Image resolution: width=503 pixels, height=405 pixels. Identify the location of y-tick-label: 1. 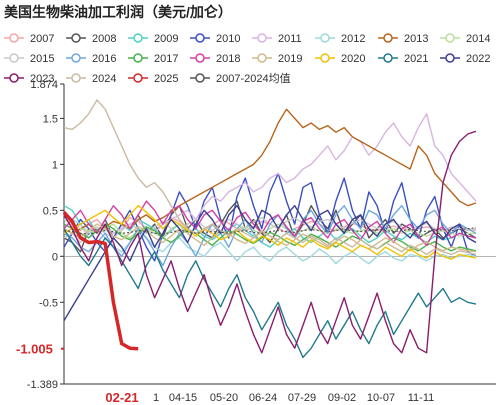
(55, 165).